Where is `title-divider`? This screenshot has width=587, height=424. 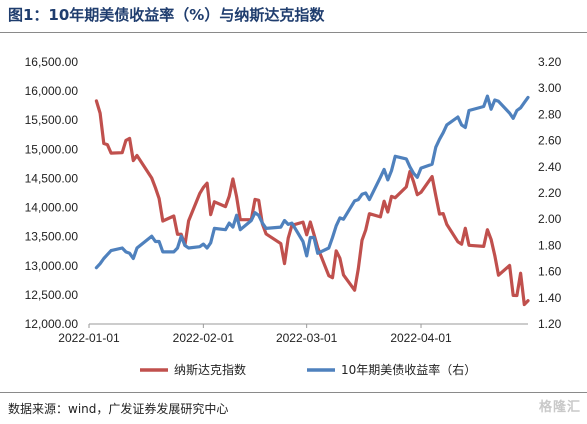 title-divider is located at coordinates (293, 32).